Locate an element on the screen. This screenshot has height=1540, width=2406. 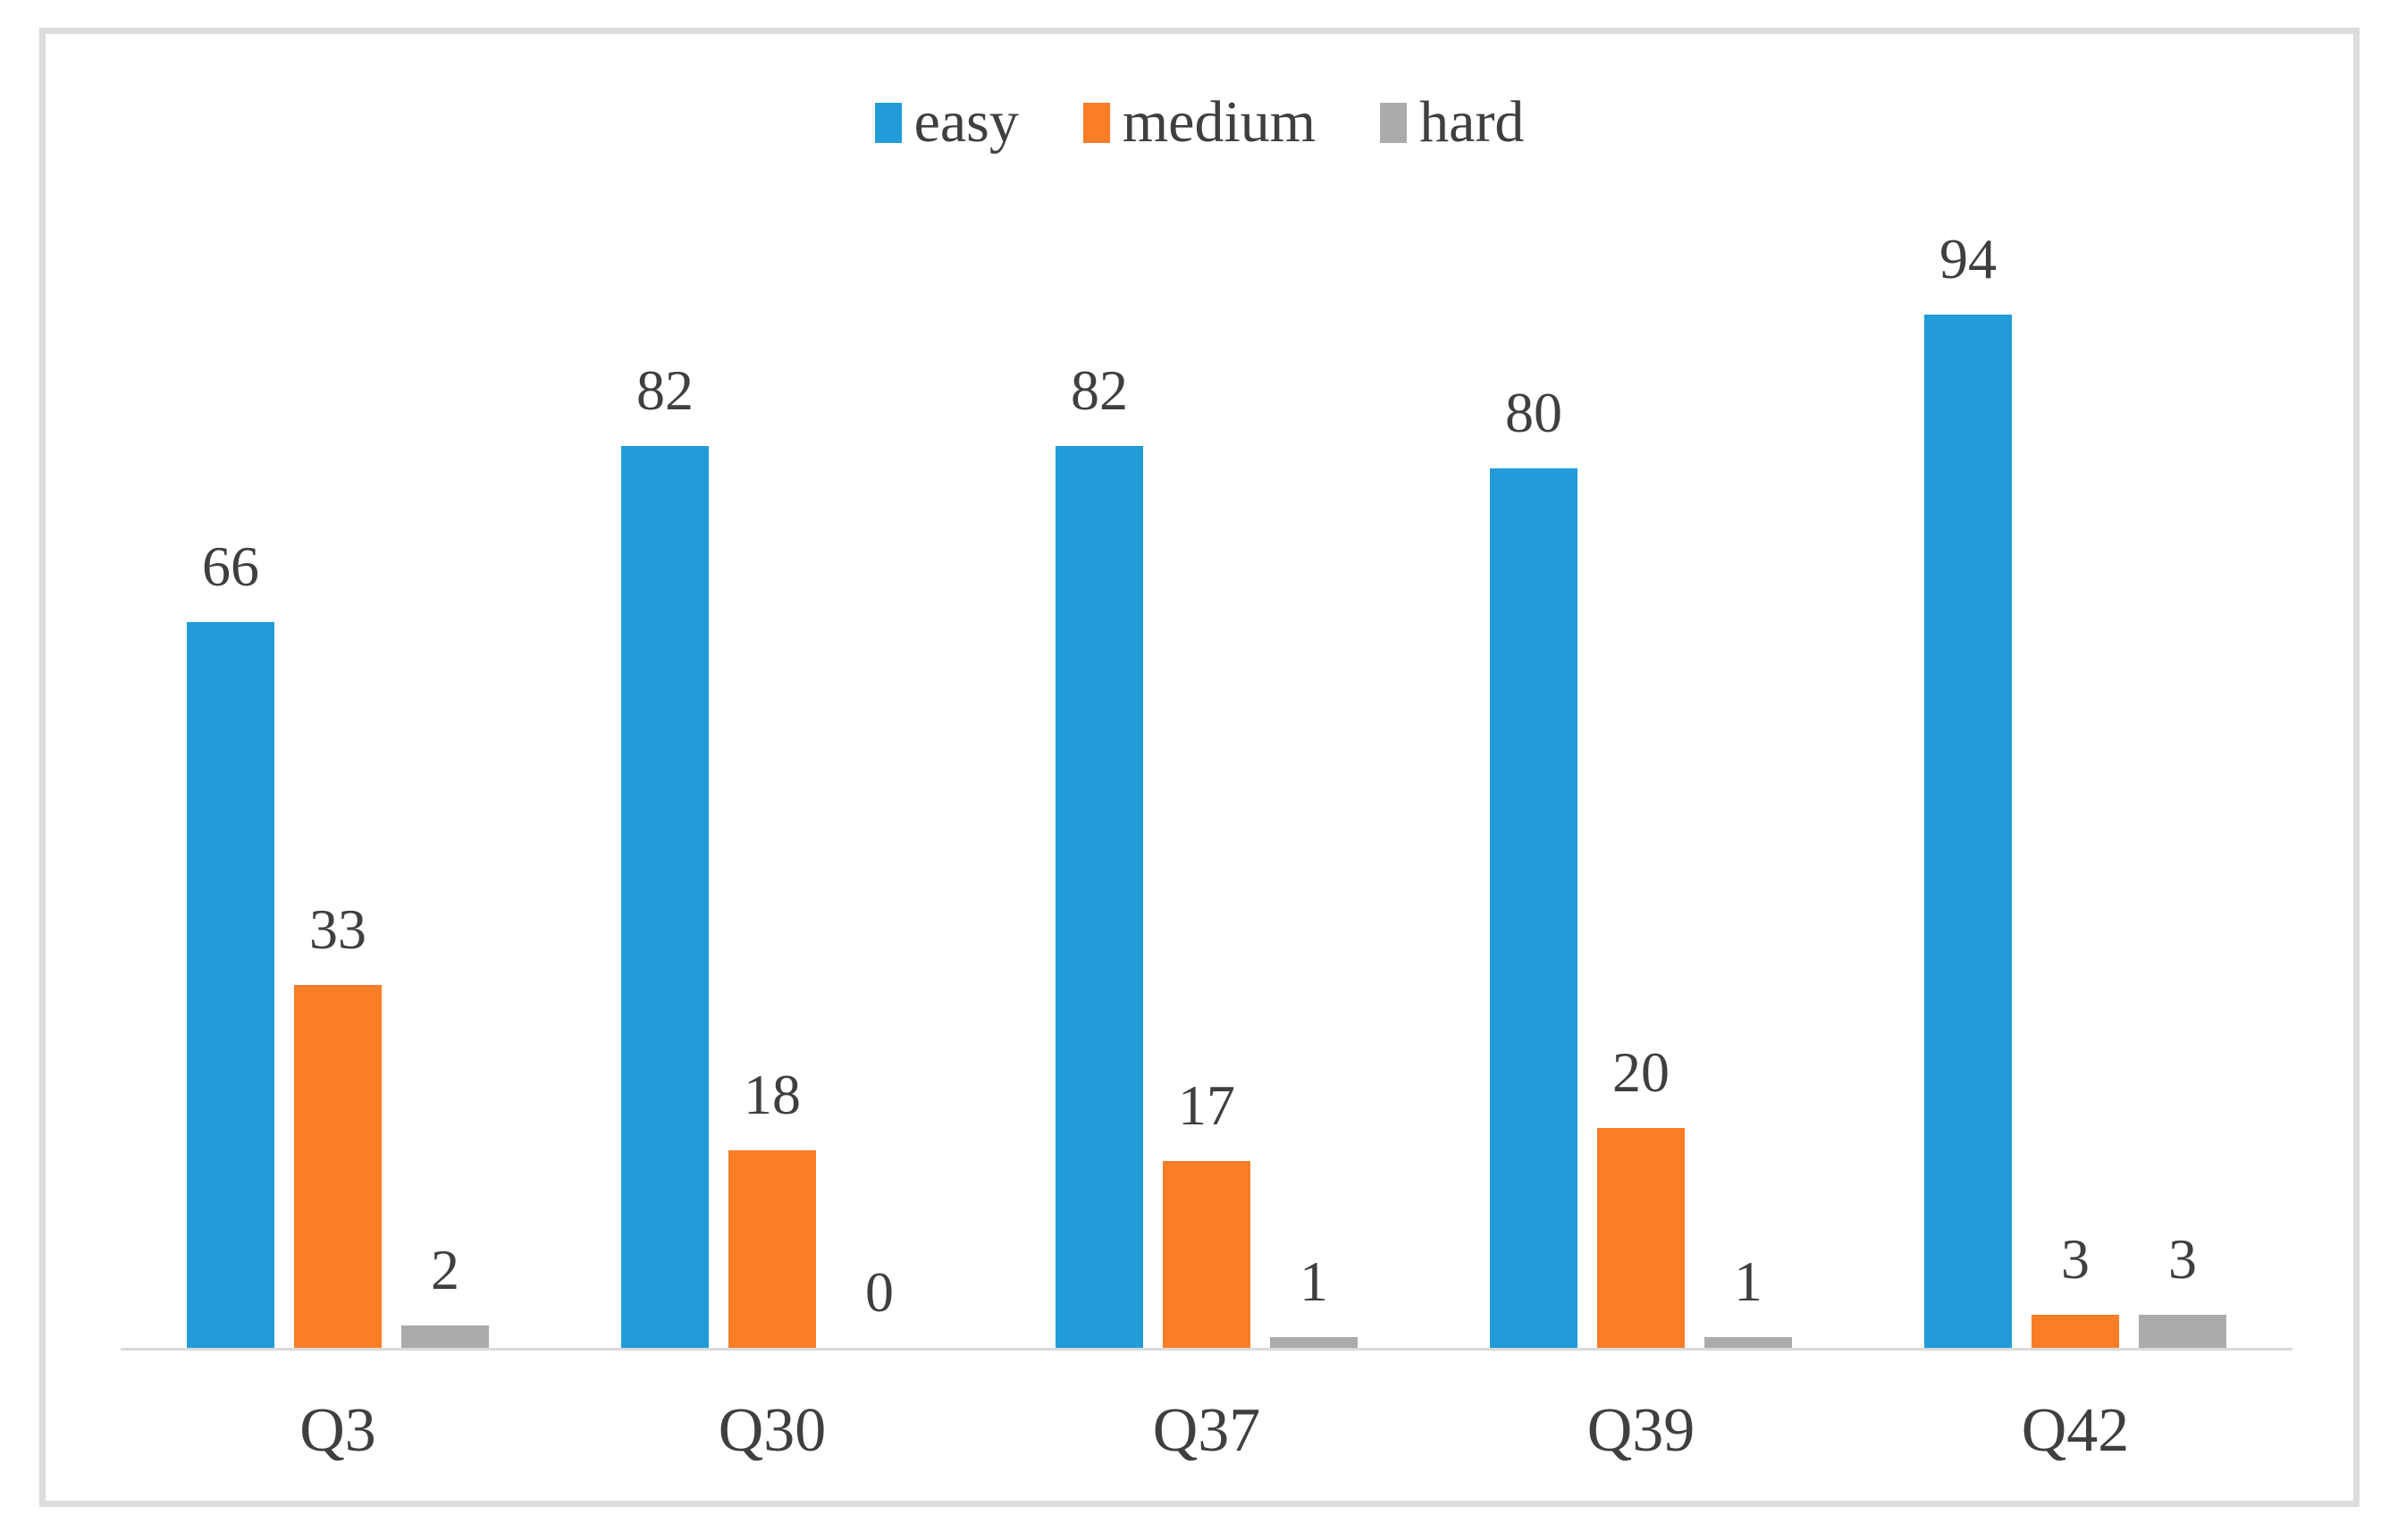
category-label: Q39 is located at coordinates (1640, 1430).